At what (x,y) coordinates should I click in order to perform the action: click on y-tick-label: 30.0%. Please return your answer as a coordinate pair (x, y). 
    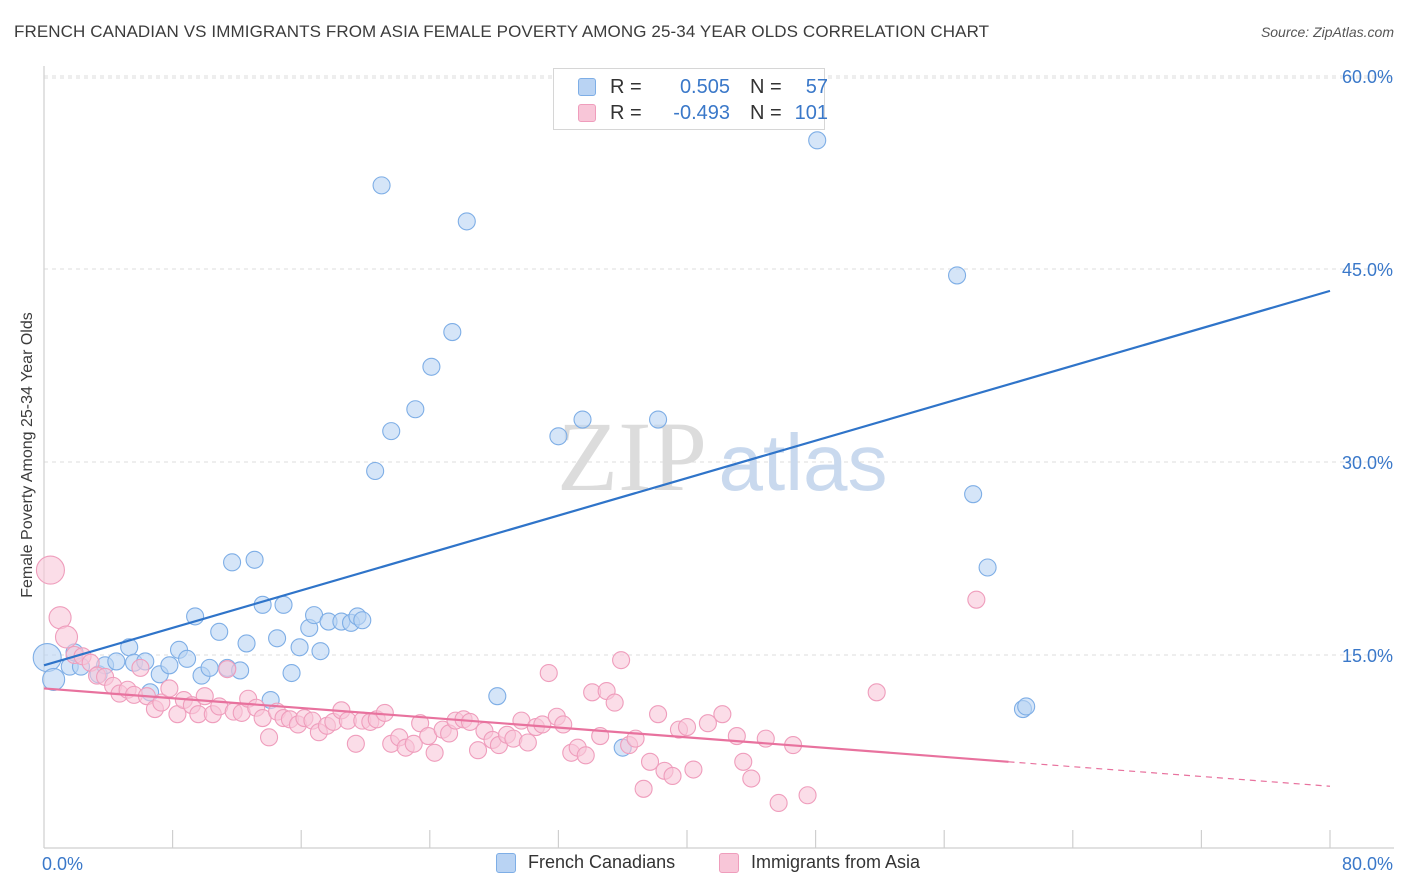
    Looking at the image, I should click on (1367, 463).